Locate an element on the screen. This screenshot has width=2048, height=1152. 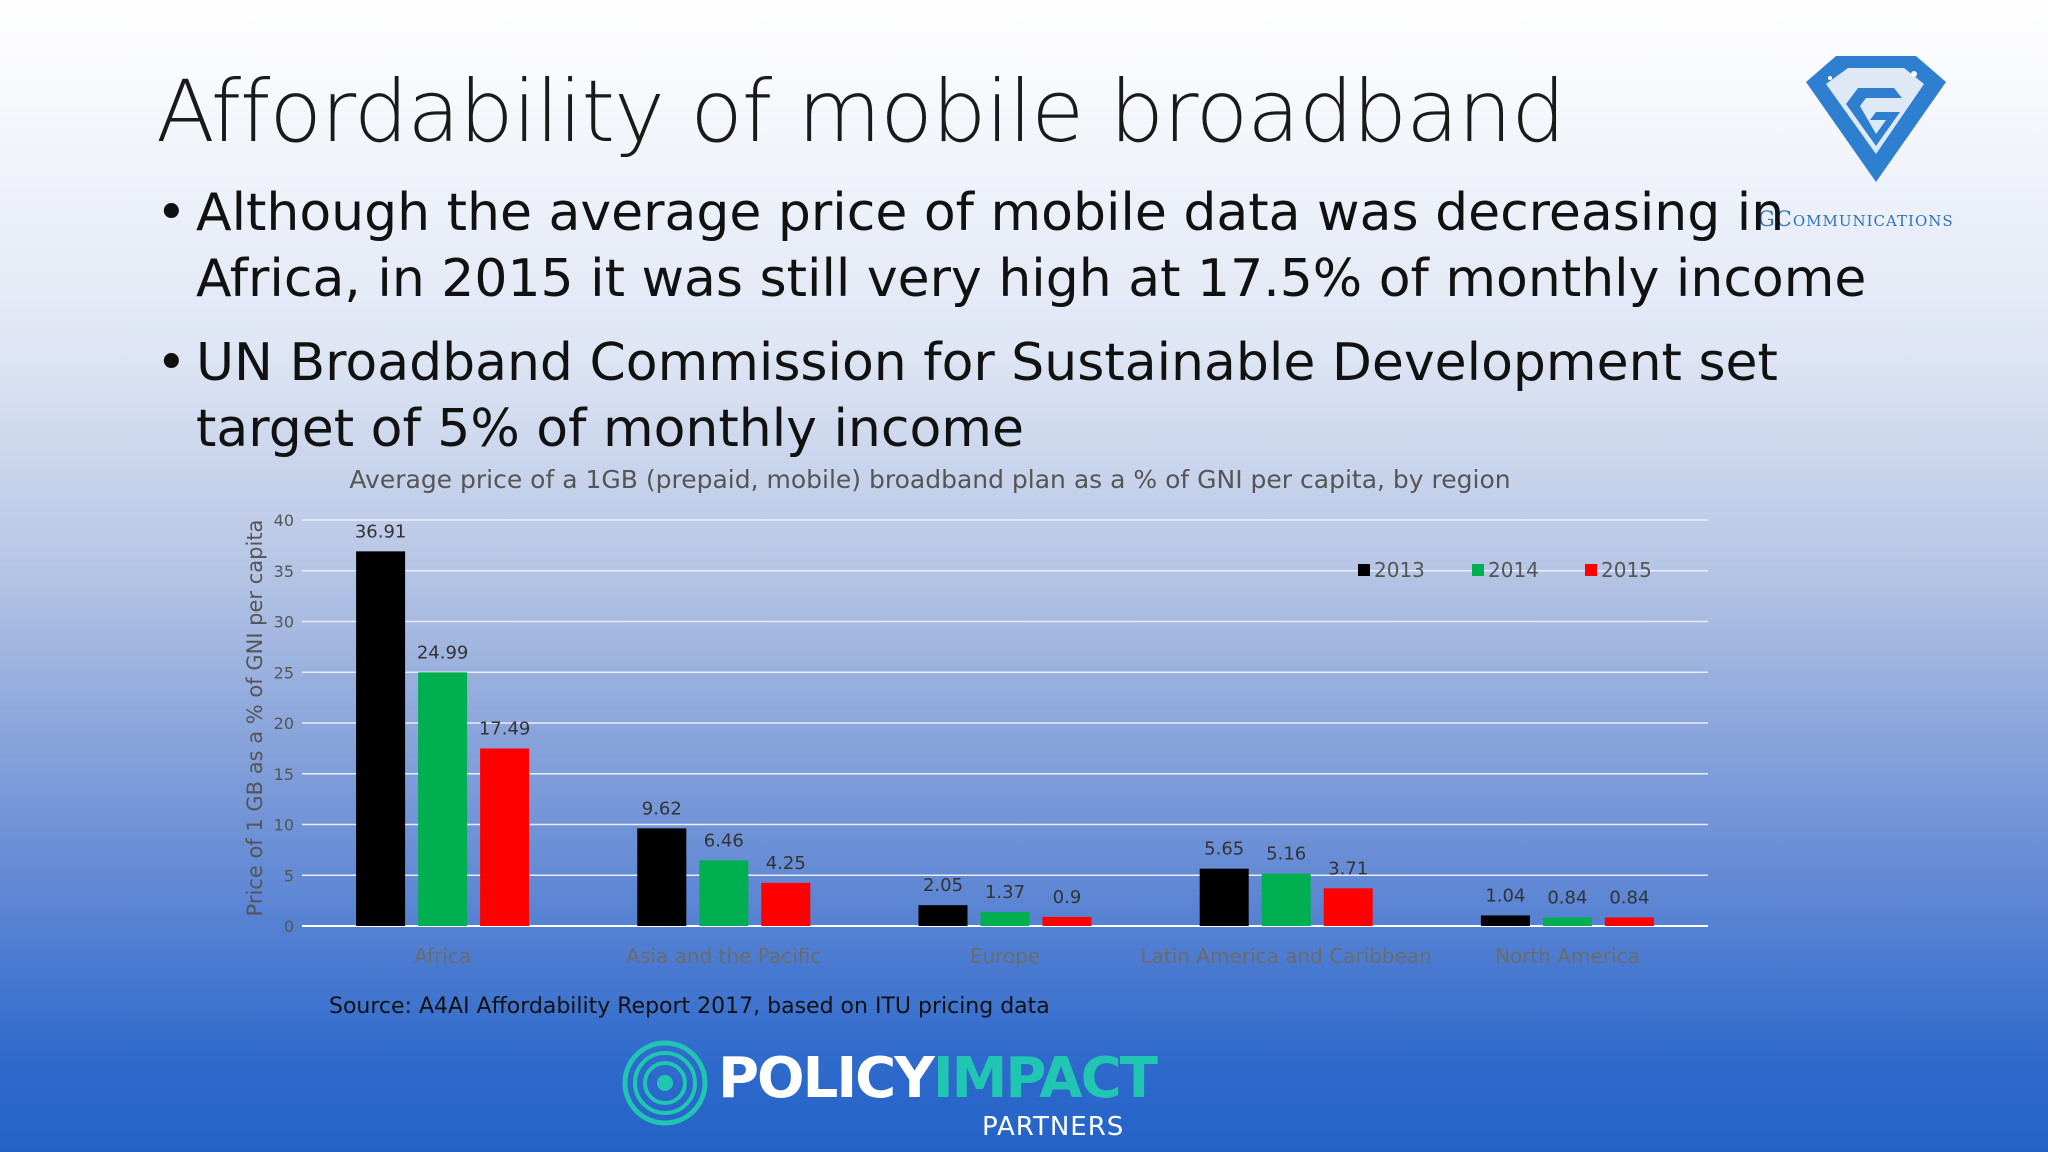
gcommunications-logo-text: GCommunications is located at coordinates (1856, 219).